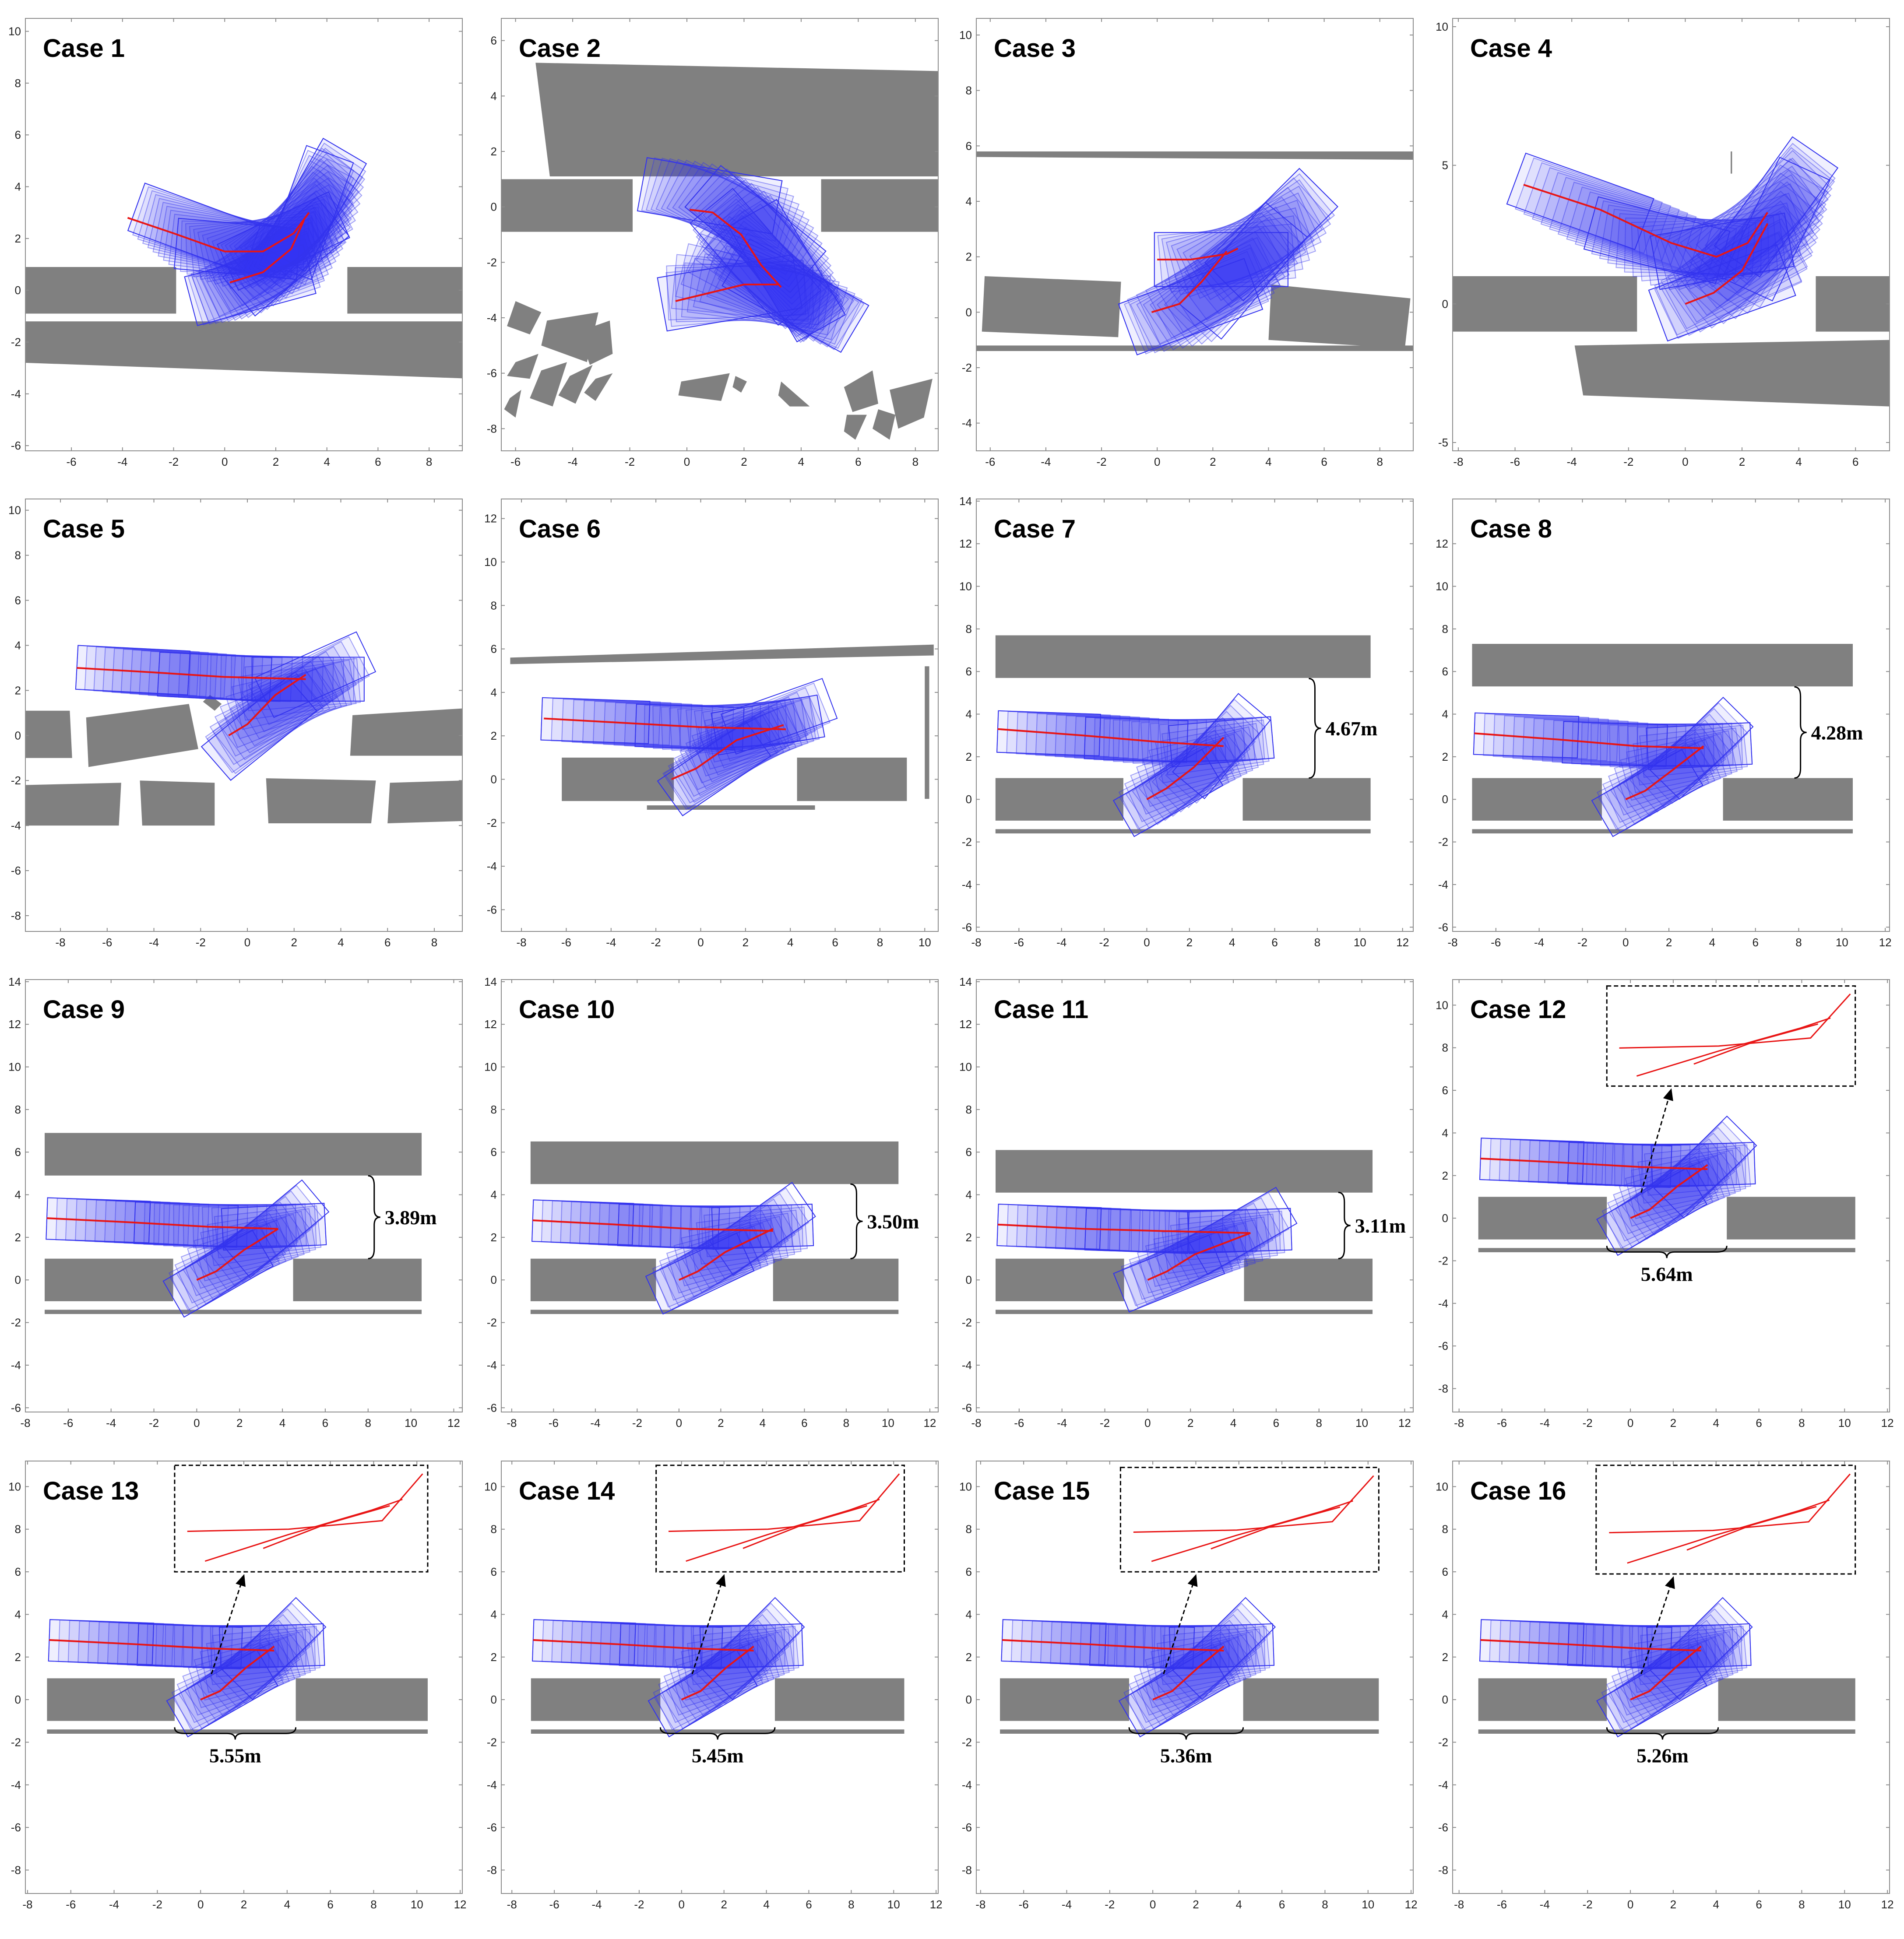 This screenshot has height=1939, width=1904. I want to click on subplot-case-1: -6 -4 -2 0 2 4 6 8 -6 -4 -2 0 2 4 6 8 10 Case 1, so click(236, 243).